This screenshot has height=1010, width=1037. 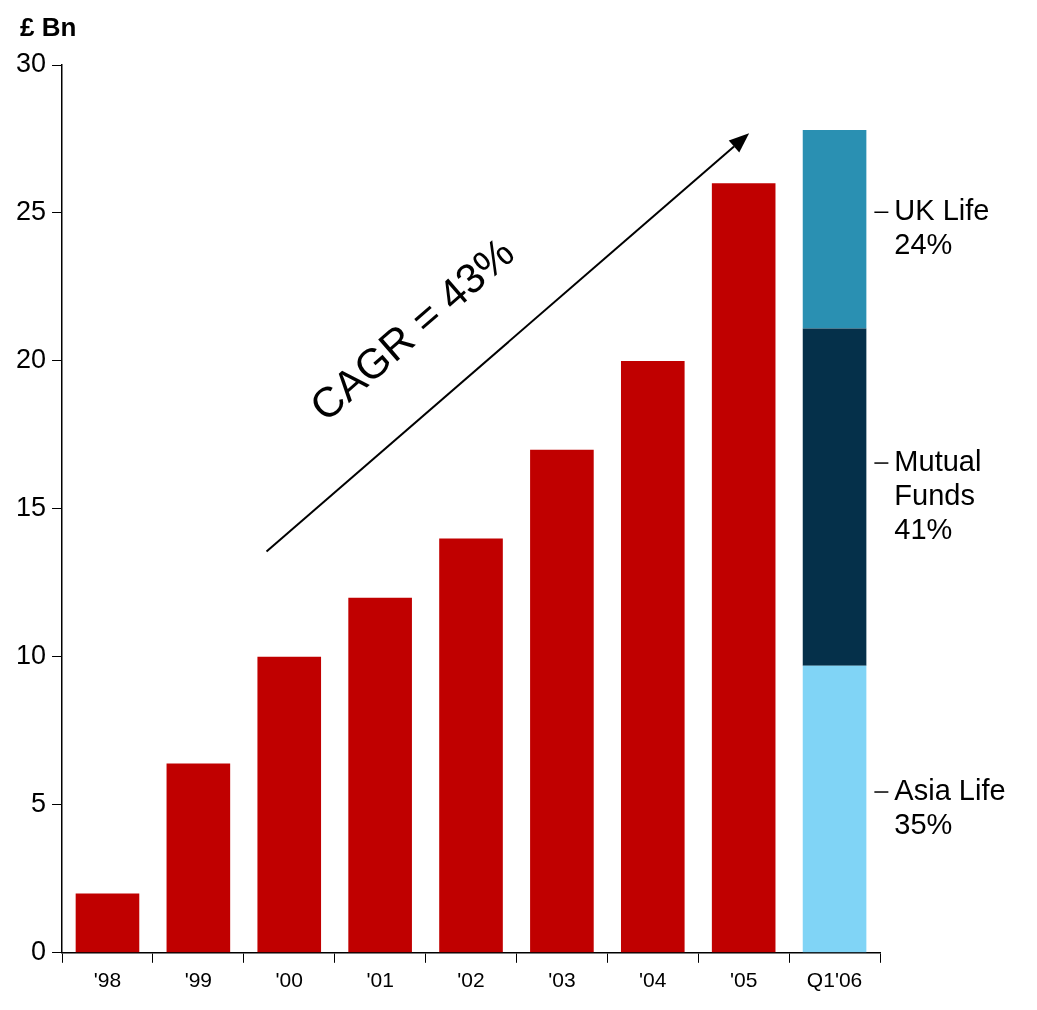 What do you see at coordinates (31, 63) in the screenshot?
I see `y-tick-label: 30` at bounding box center [31, 63].